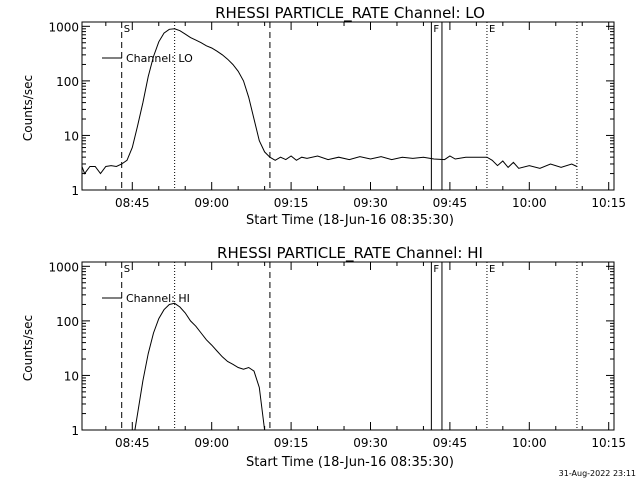 Image resolution: width=640 pixels, height=480 pixels. Describe the element at coordinates (158, 298) in the screenshot. I see `legend-label: Channel: HI` at that location.